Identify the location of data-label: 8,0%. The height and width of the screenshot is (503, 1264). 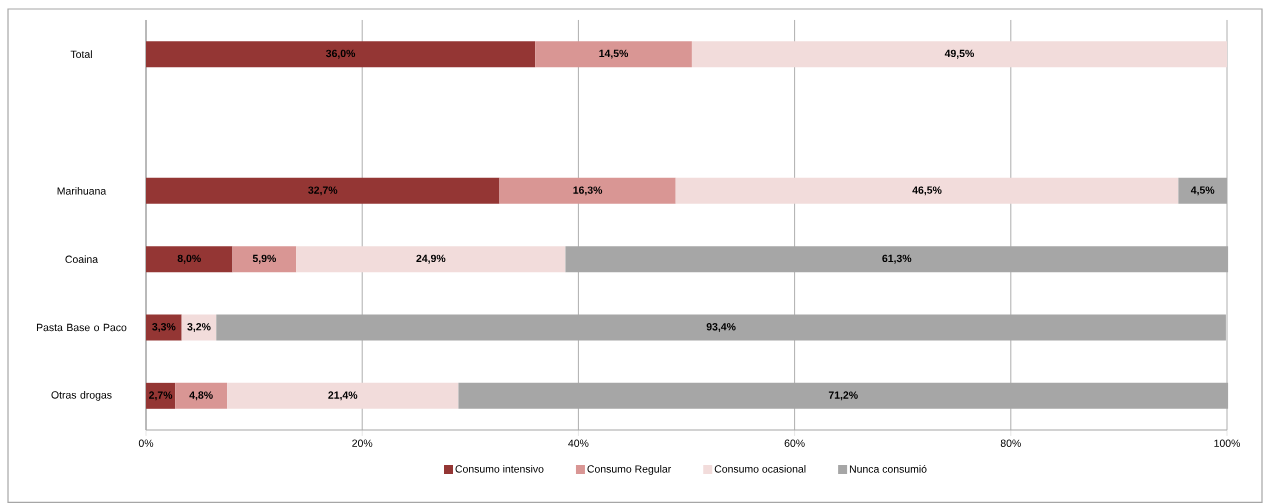
(189, 259).